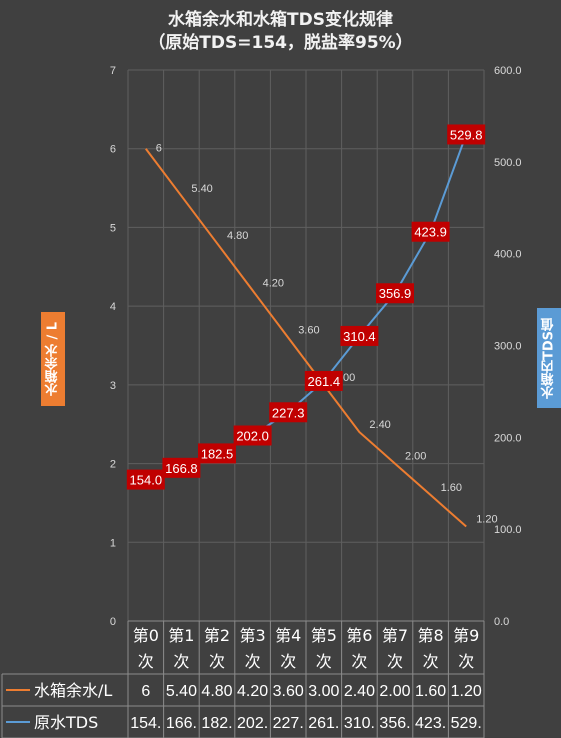 The height and width of the screenshot is (738, 561). What do you see at coordinates (237, 236) in the screenshot?
I see `data-label-water: 4.80` at bounding box center [237, 236].